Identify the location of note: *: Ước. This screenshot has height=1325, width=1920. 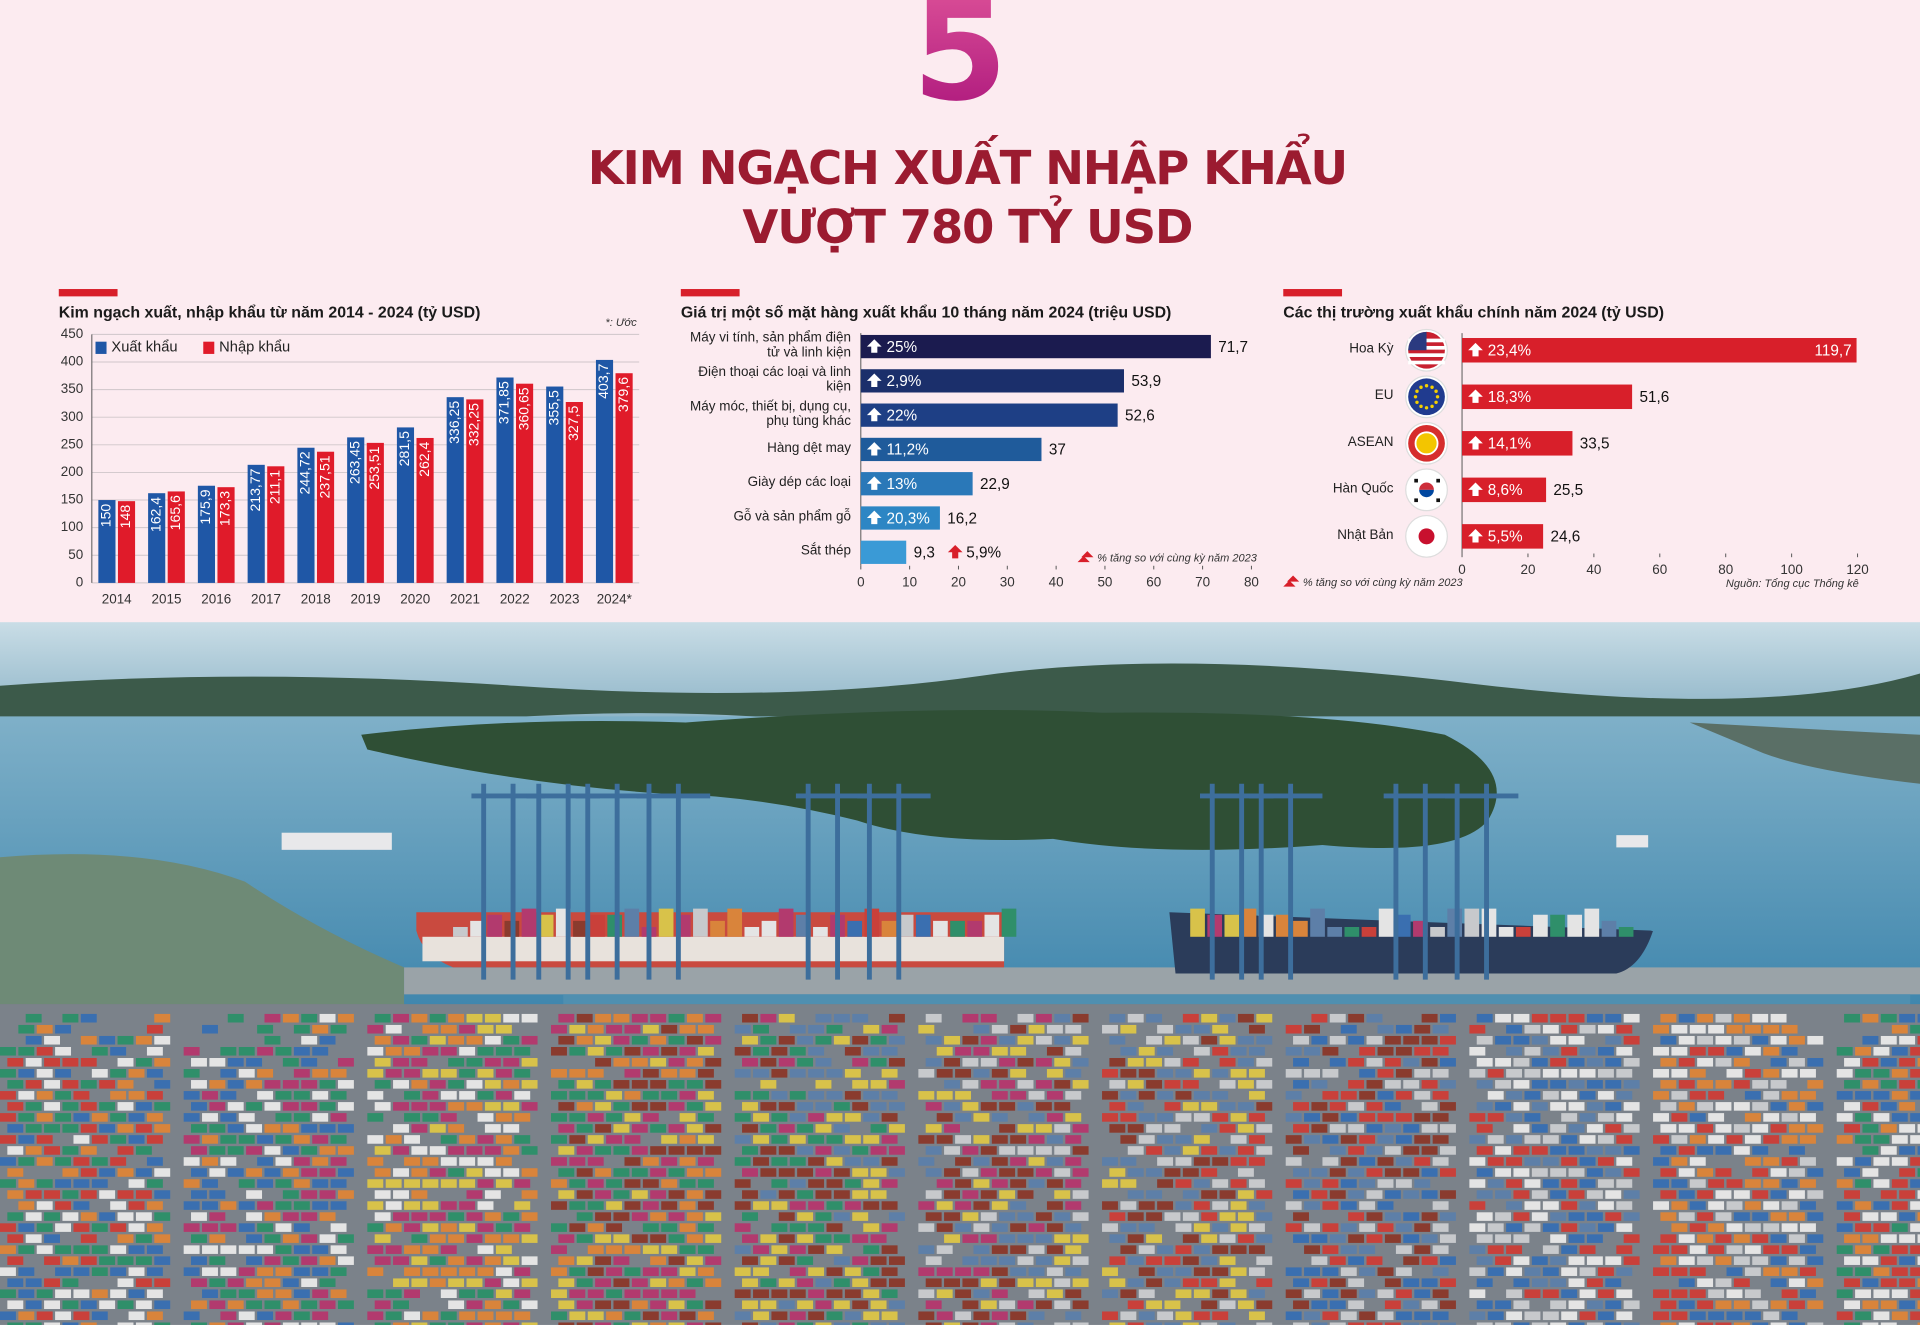
(621, 323).